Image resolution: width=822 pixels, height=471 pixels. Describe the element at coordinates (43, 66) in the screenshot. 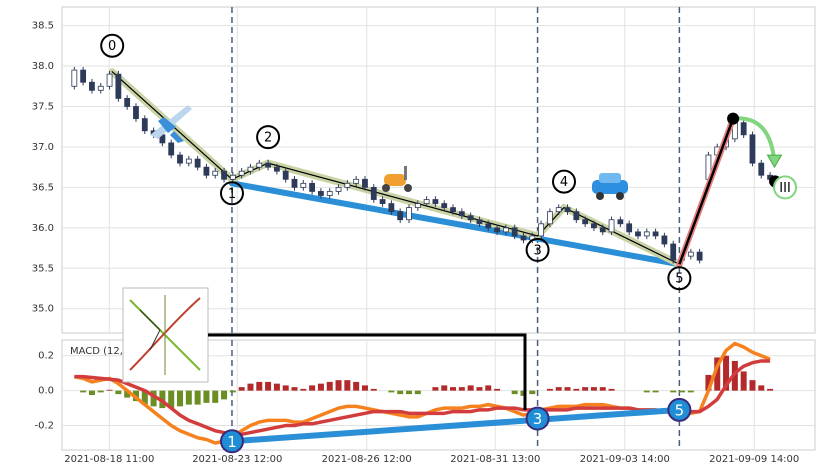

I see `y-tick-label: 38.0` at that location.